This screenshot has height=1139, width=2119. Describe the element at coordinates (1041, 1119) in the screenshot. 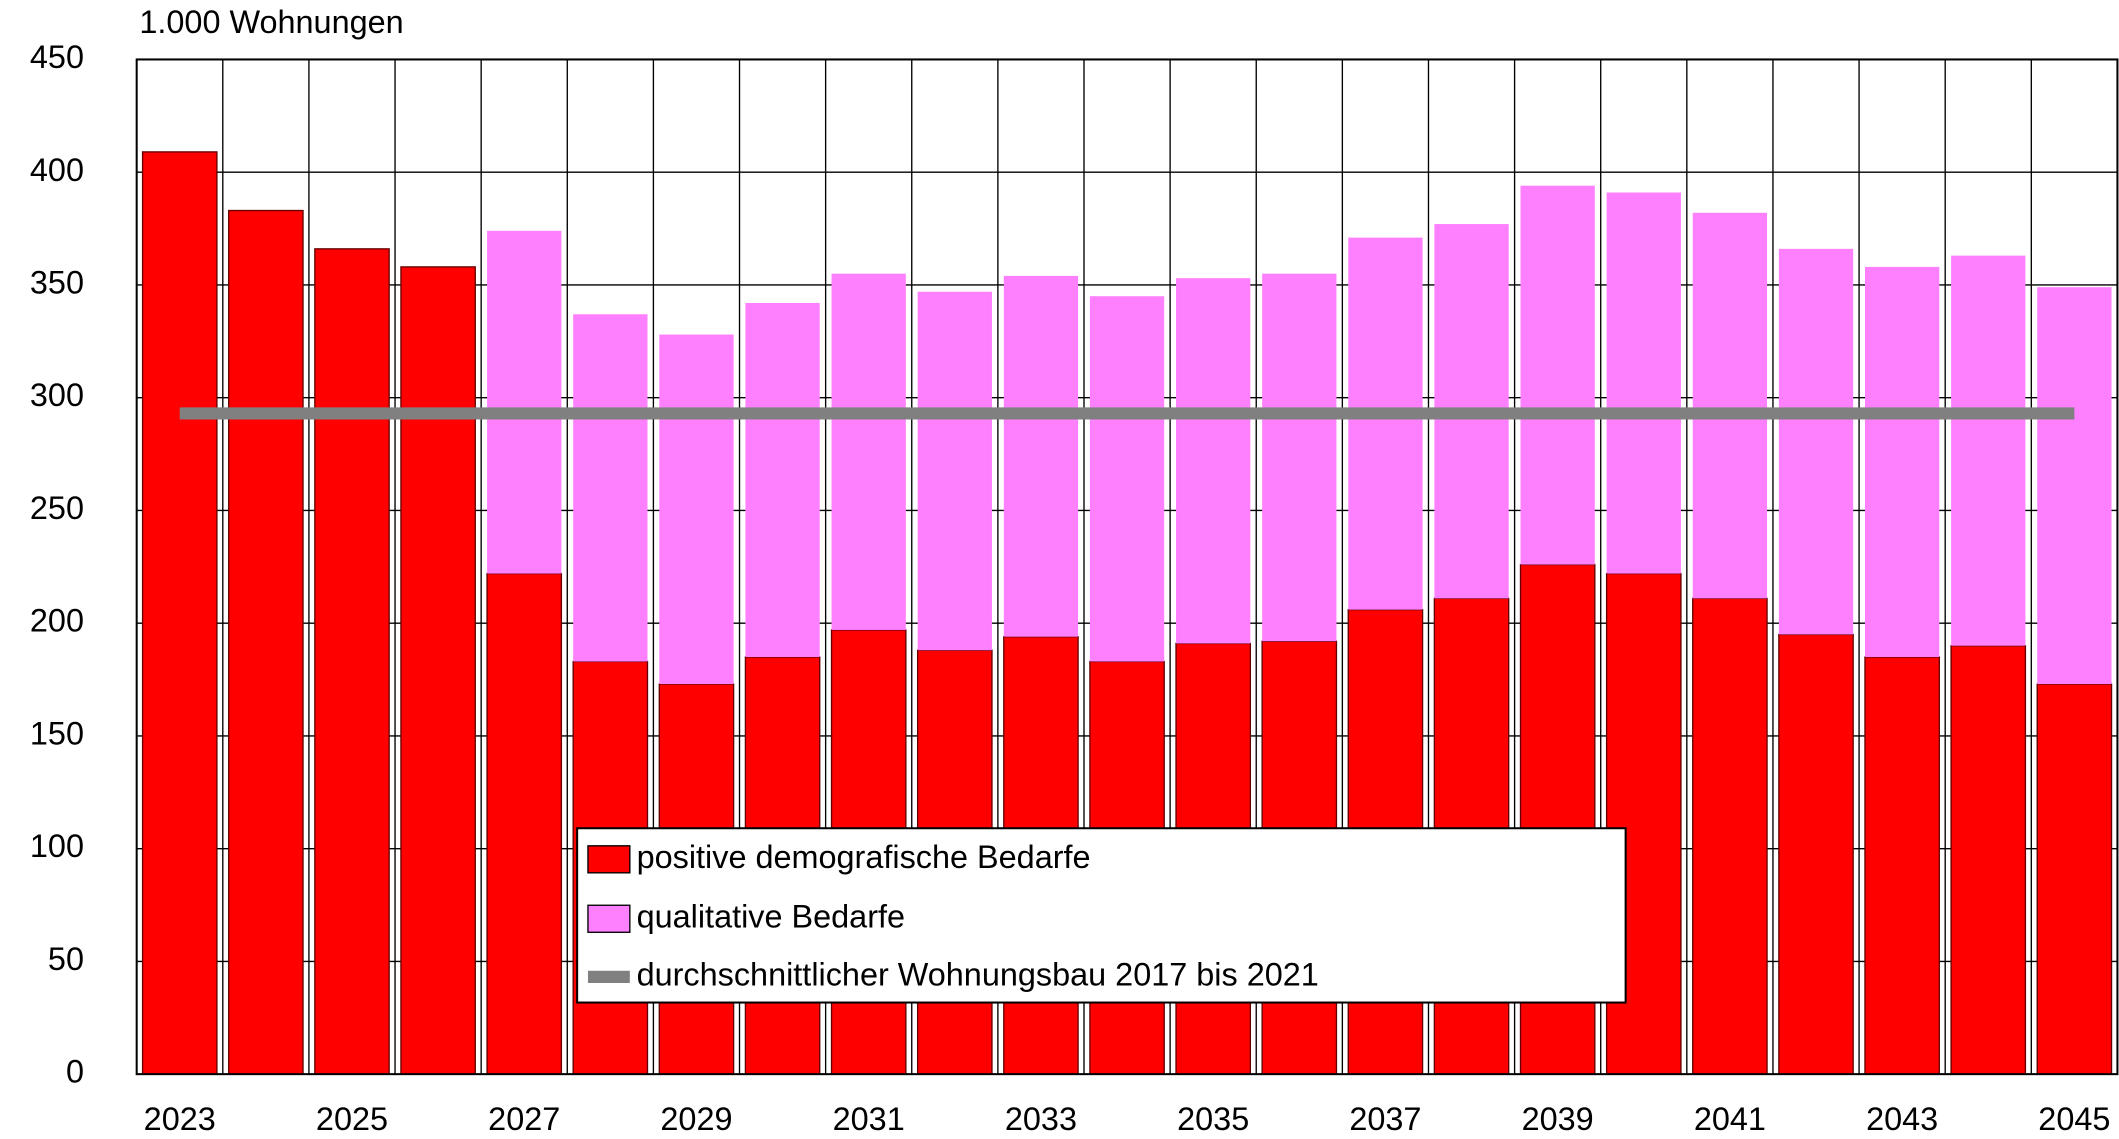

I see `x-tick-label: 2033` at that location.